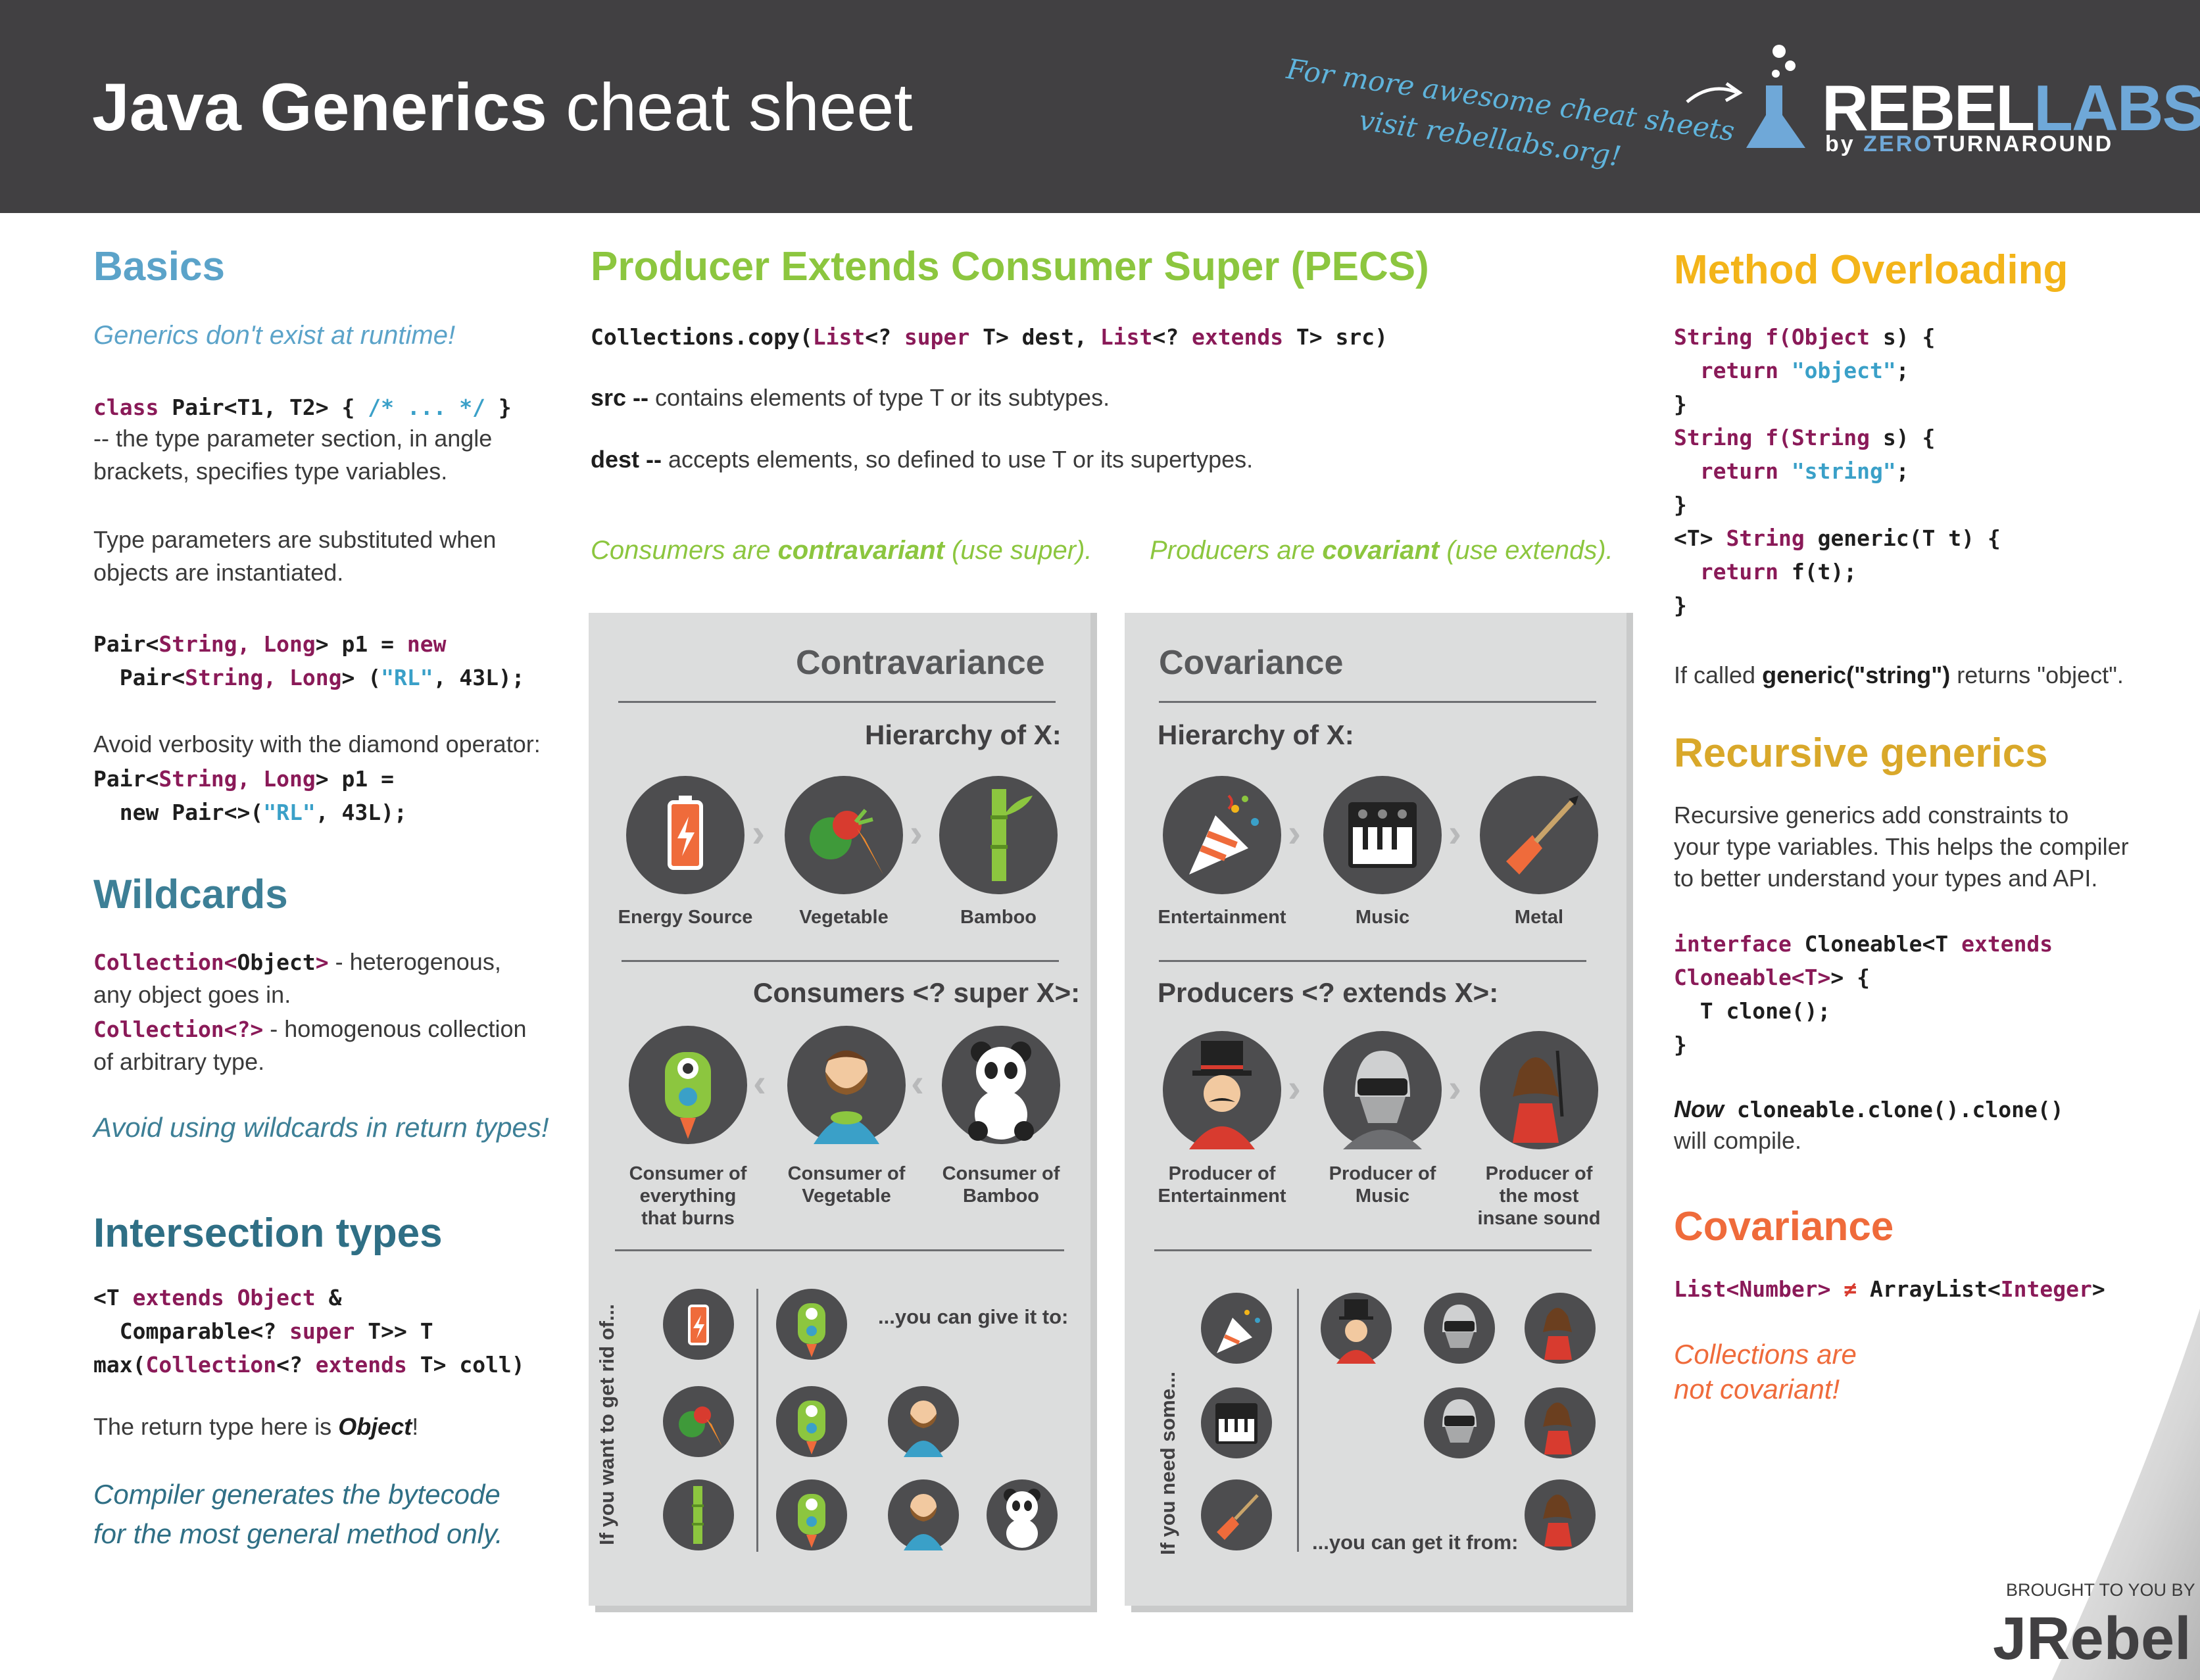 The width and height of the screenshot is (2200, 1680). Describe the element at coordinates (1886, 878) in the screenshot. I see `recursive-text-3: to better understand your types and API.` at that location.